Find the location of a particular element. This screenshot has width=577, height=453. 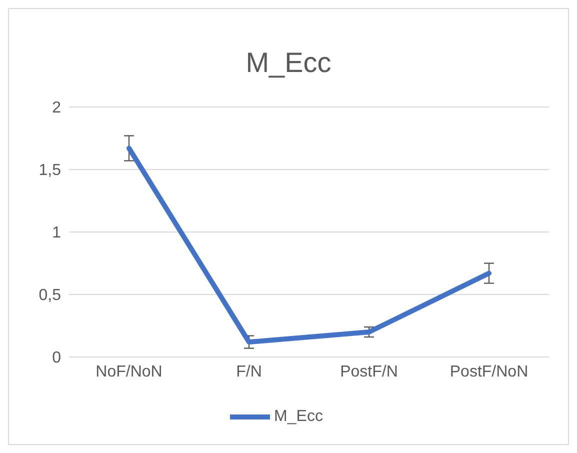

x-tick-label: PostF/N is located at coordinates (369, 371).